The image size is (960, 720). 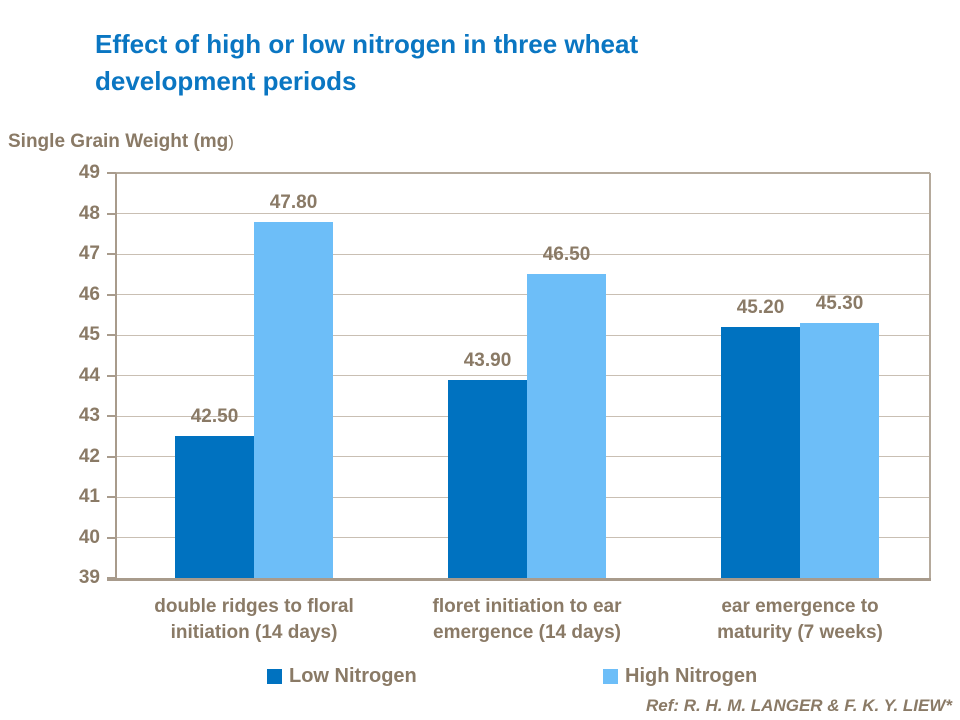 What do you see at coordinates (89, 577) in the screenshot?
I see `y-tick-label: 39` at bounding box center [89, 577].